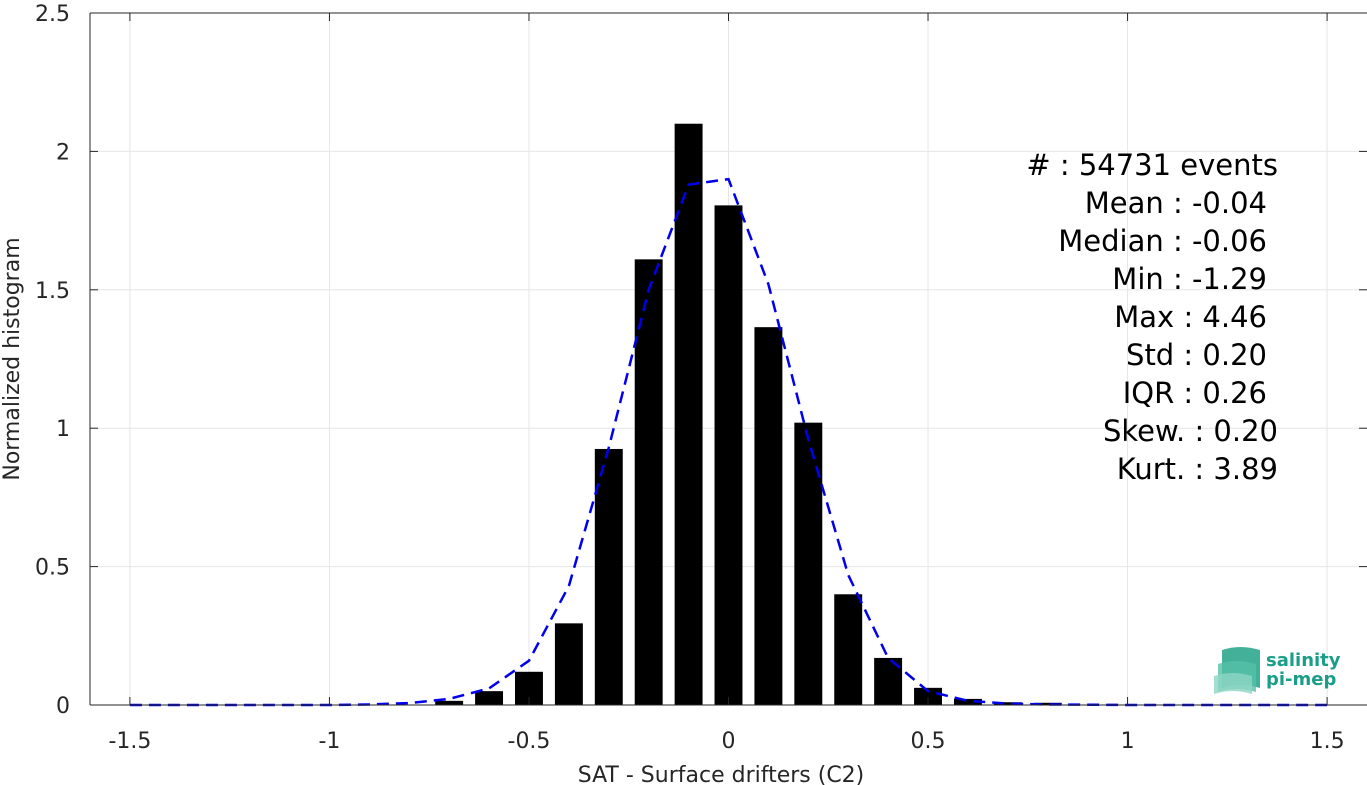  I want to click on x-tick-label: -0.5, so click(529, 741).